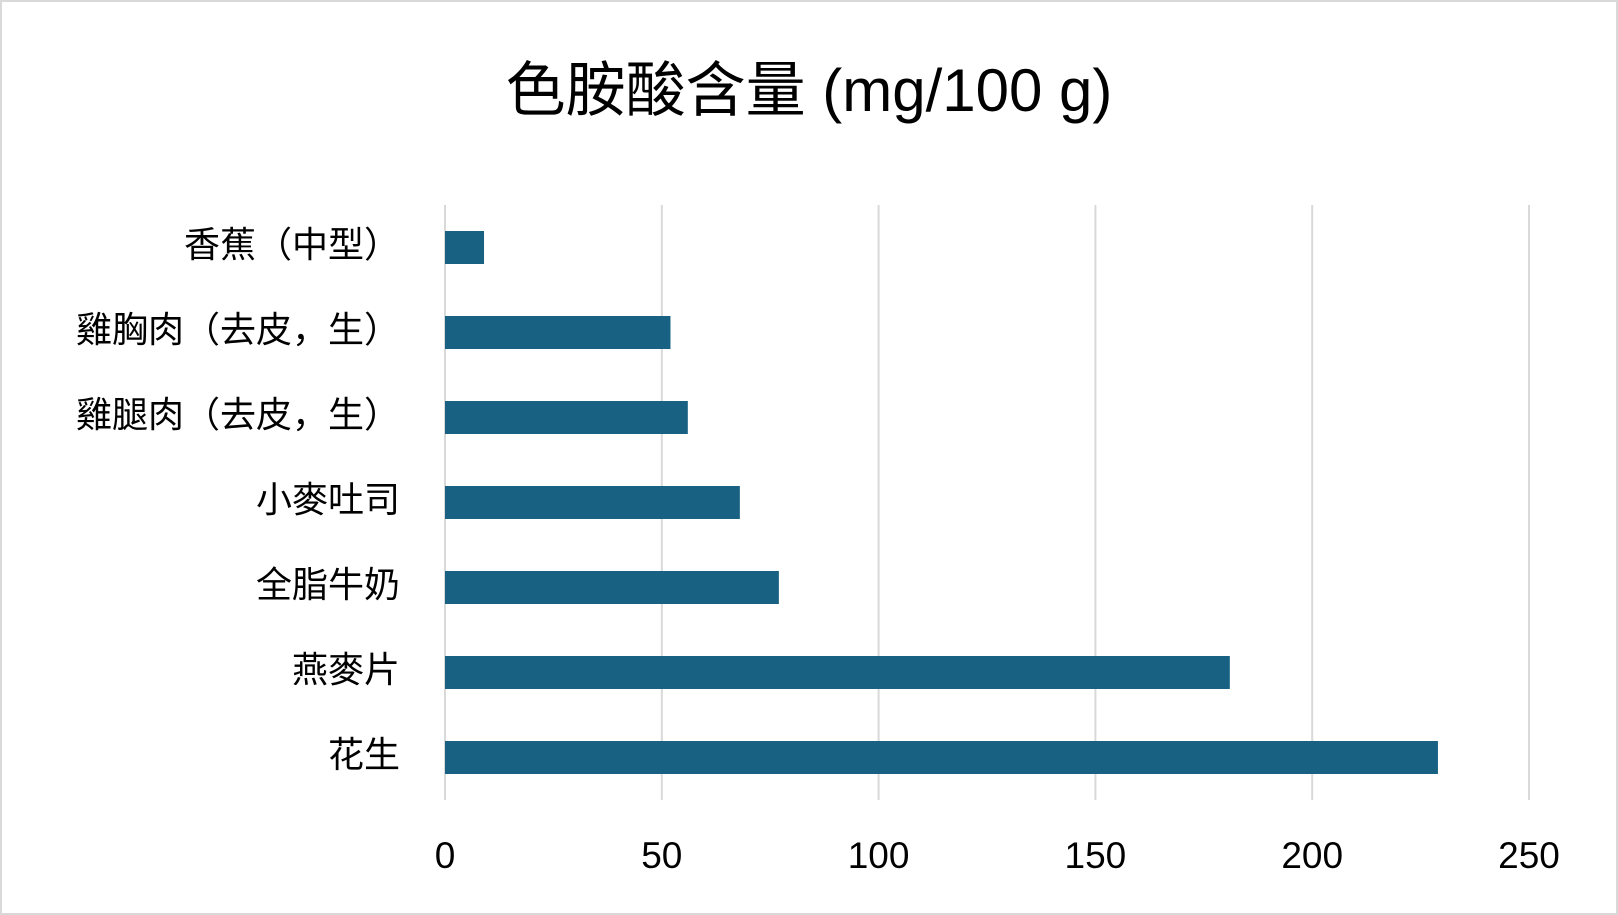 This screenshot has height=915, width=1618. I want to click on x-tick-label: 250, so click(1529, 855).